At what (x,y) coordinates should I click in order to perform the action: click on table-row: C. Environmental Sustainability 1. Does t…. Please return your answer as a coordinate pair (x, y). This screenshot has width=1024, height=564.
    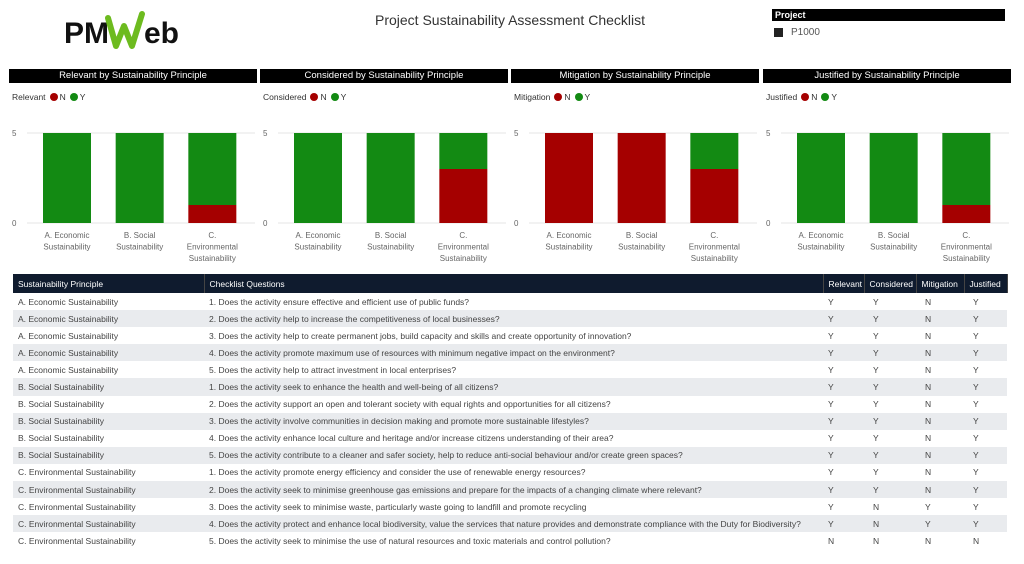
    Looking at the image, I should click on (510, 472).